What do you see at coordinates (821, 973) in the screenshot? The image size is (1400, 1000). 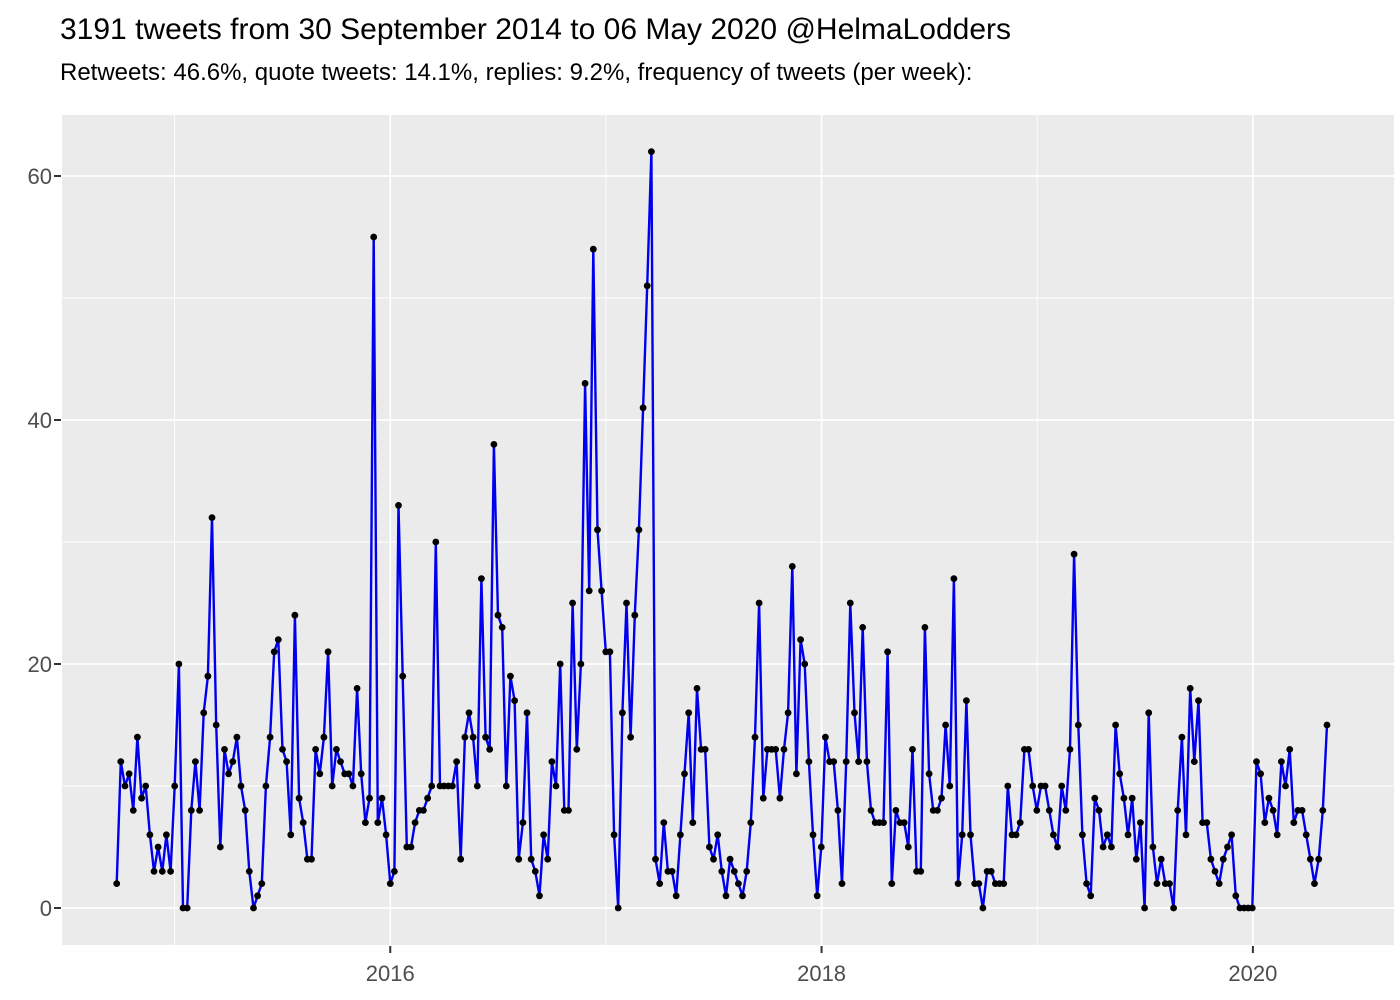 I see `x-tick-label: 2018` at bounding box center [821, 973].